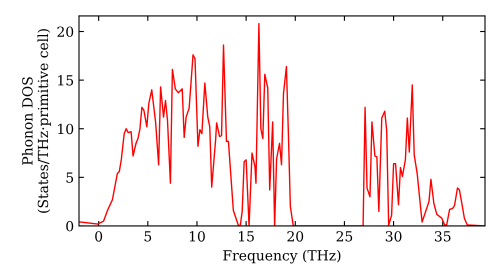 The height and width of the screenshot is (280, 500). I want to click on x-tick-label: 20, so click(295, 236).